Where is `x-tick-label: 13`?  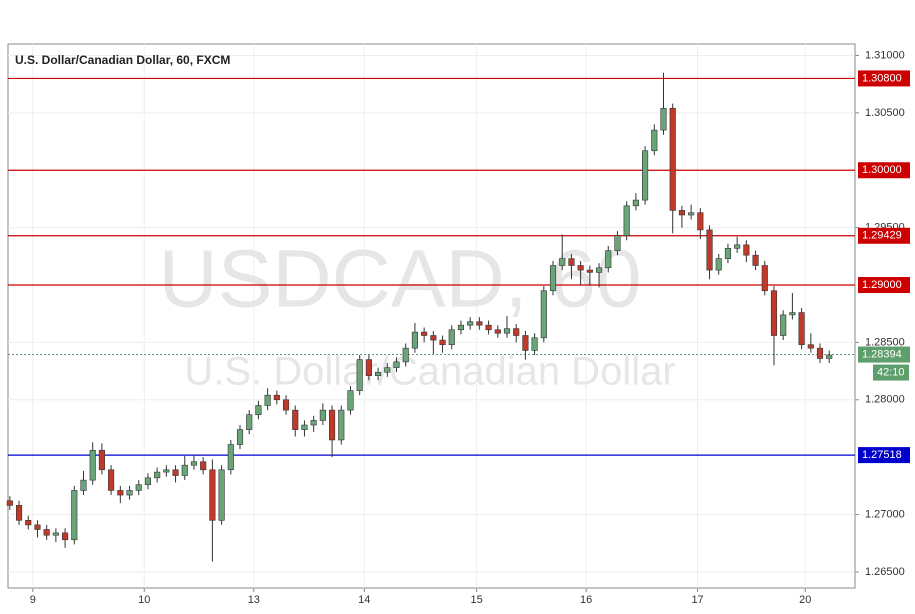 x-tick-label: 13 is located at coordinates (254, 600).